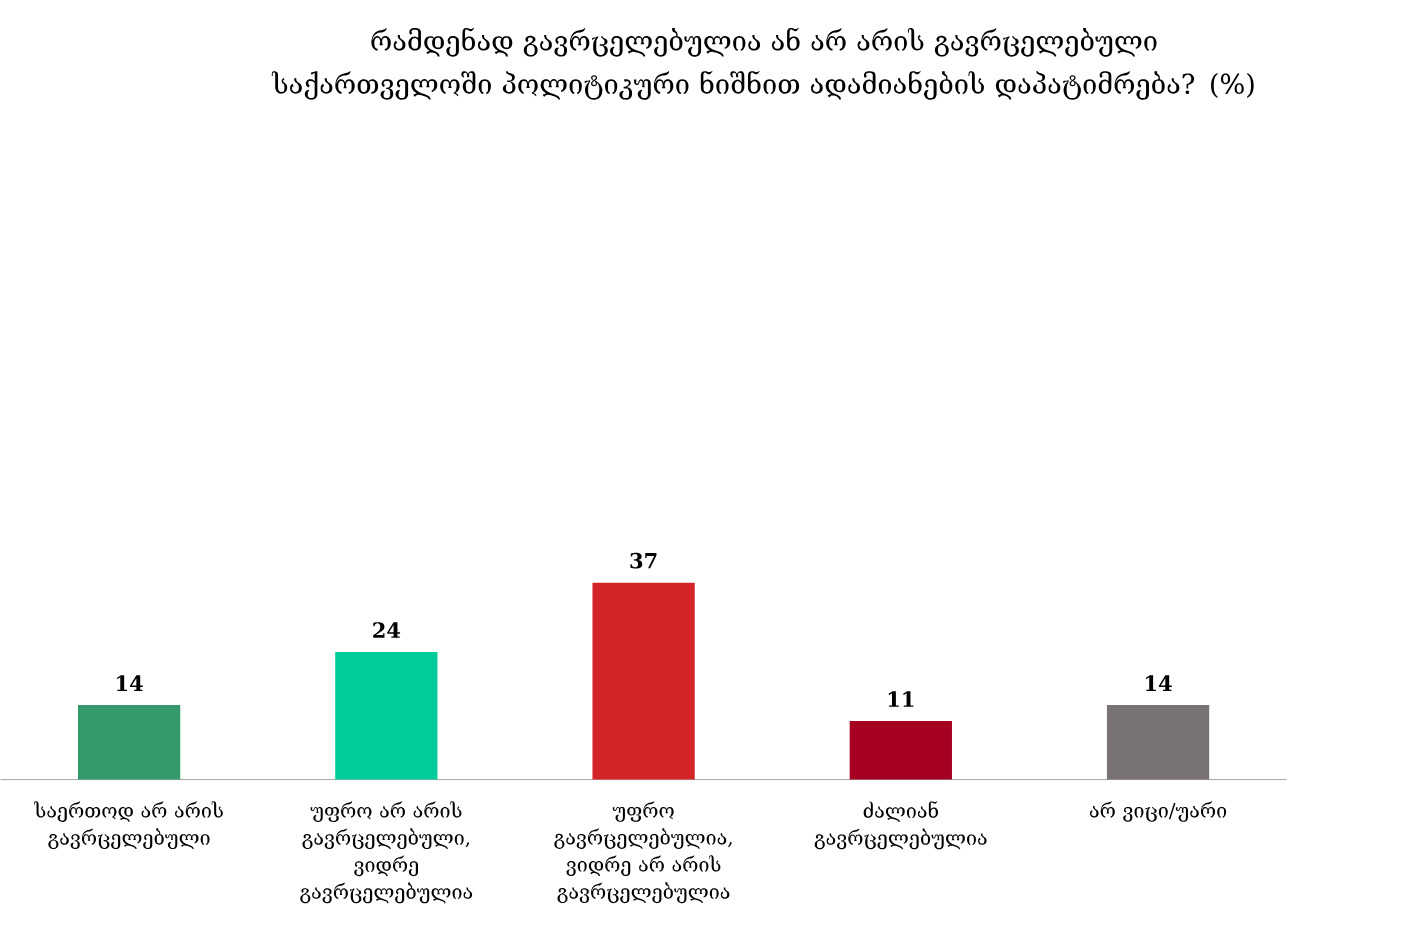  Describe the element at coordinates (762, 63) in the screenshot. I see `chart-title: რამდენად გავრცელებულია ან არ არის გავრცელებული საქართველოში პოლიტიკური ნიშნით ადამიანების დაპატიმრება? (%)` at that location.